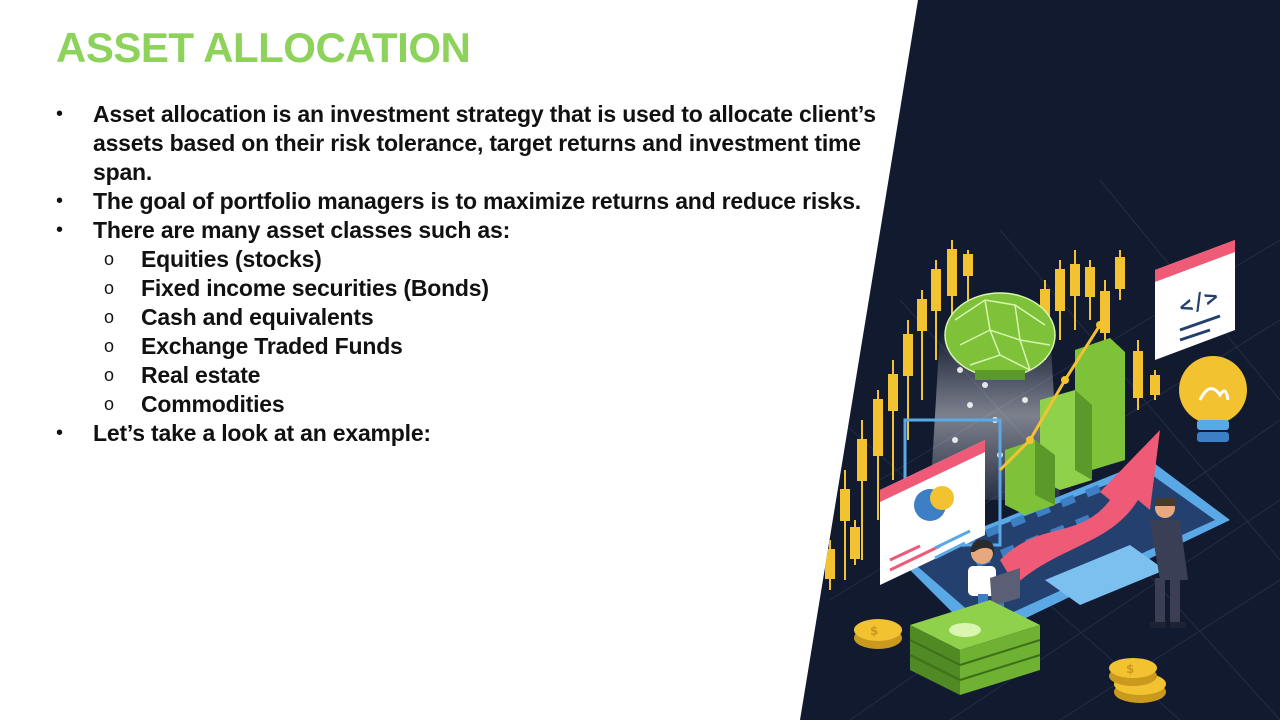 The image size is (1280, 720). I want to click on sub-bullet-item: o Equities (stocks), so click(500, 259).